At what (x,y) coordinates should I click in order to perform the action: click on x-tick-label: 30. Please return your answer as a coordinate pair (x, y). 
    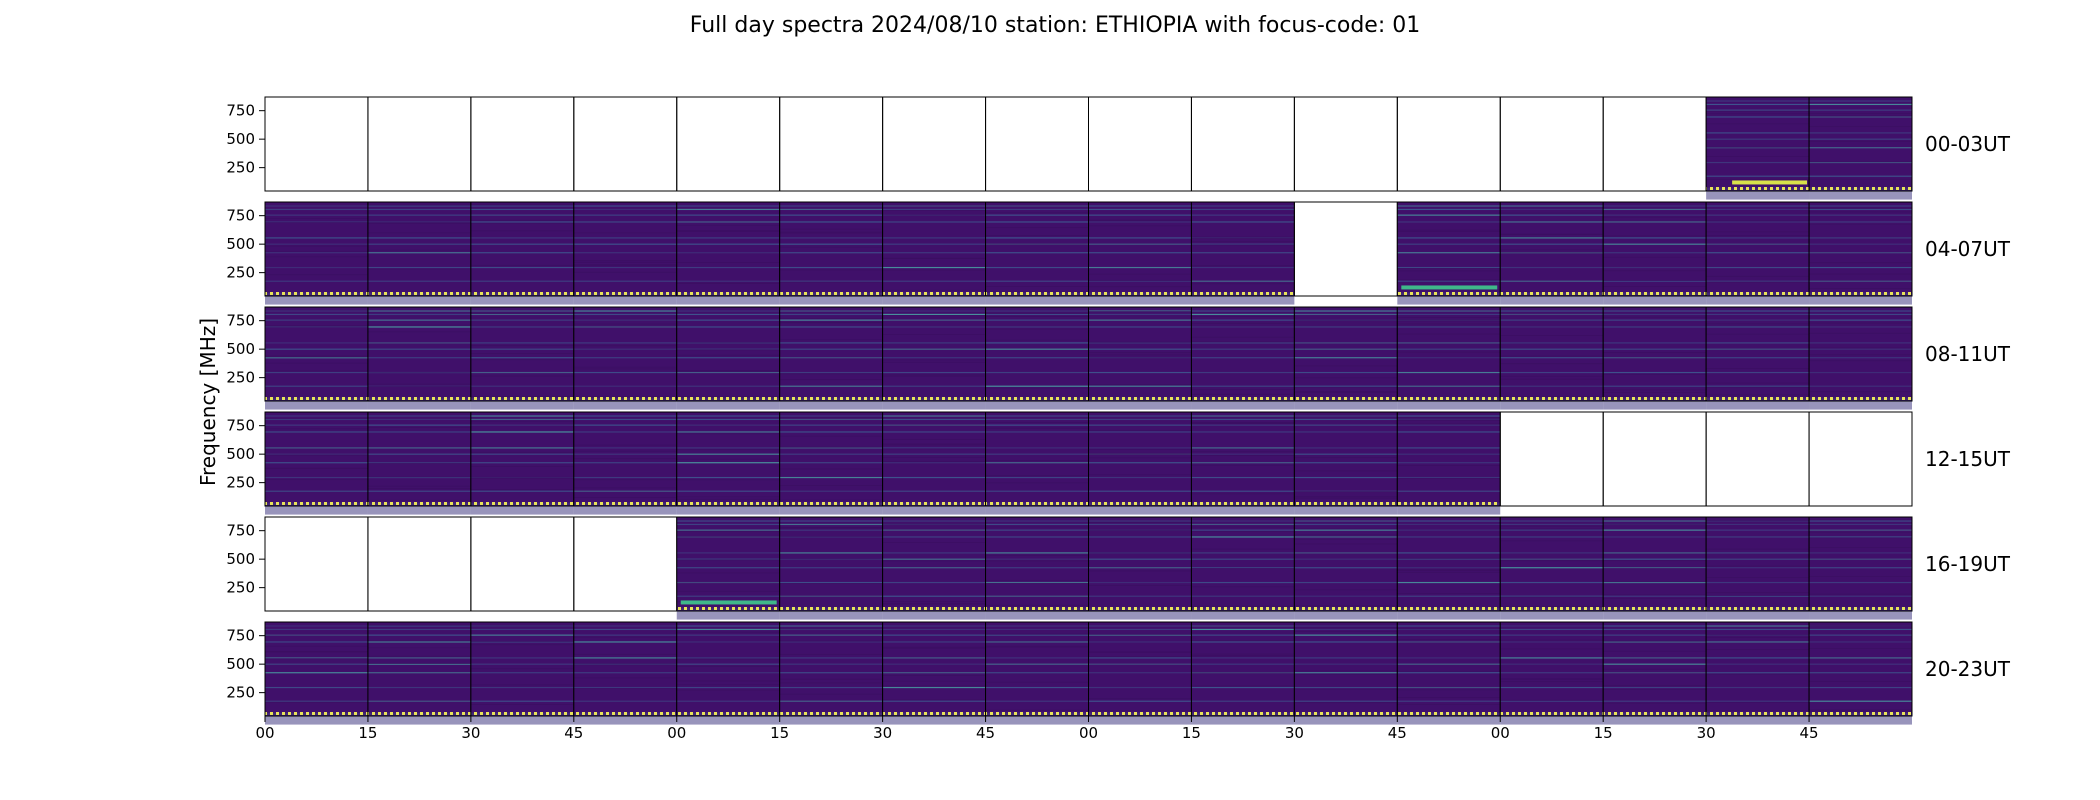
    Looking at the image, I should click on (882, 733).